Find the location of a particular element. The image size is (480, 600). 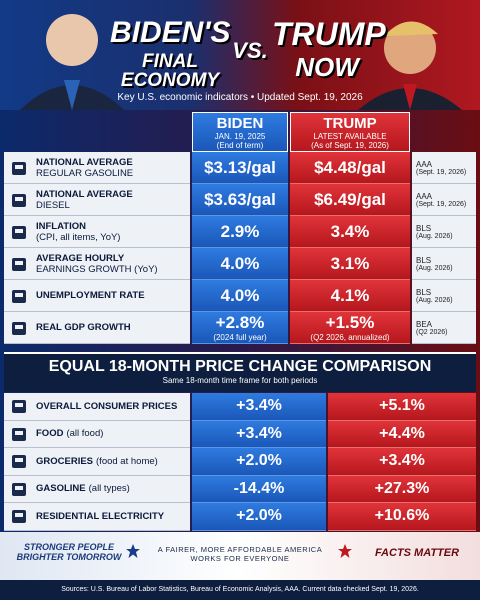

biden-value: $3.13/gal is located at coordinates (240, 168).